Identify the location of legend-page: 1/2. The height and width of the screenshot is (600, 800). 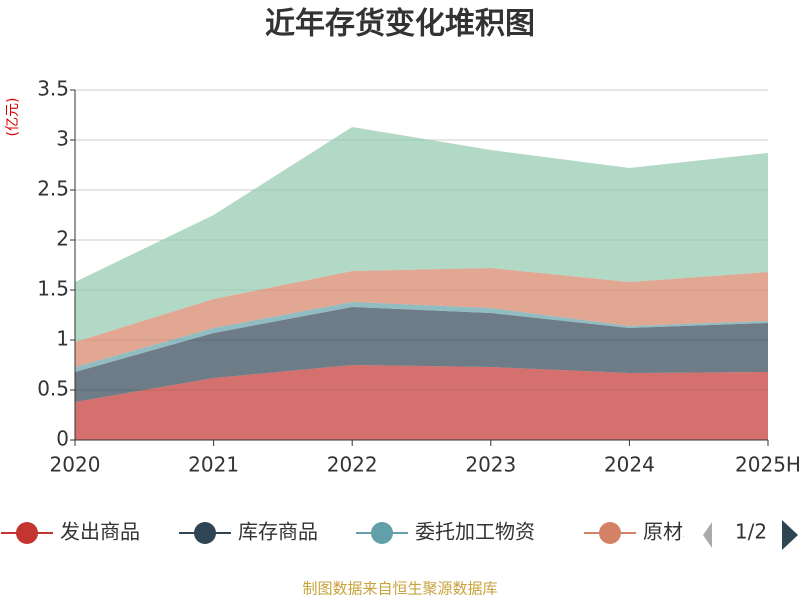
(751, 532).